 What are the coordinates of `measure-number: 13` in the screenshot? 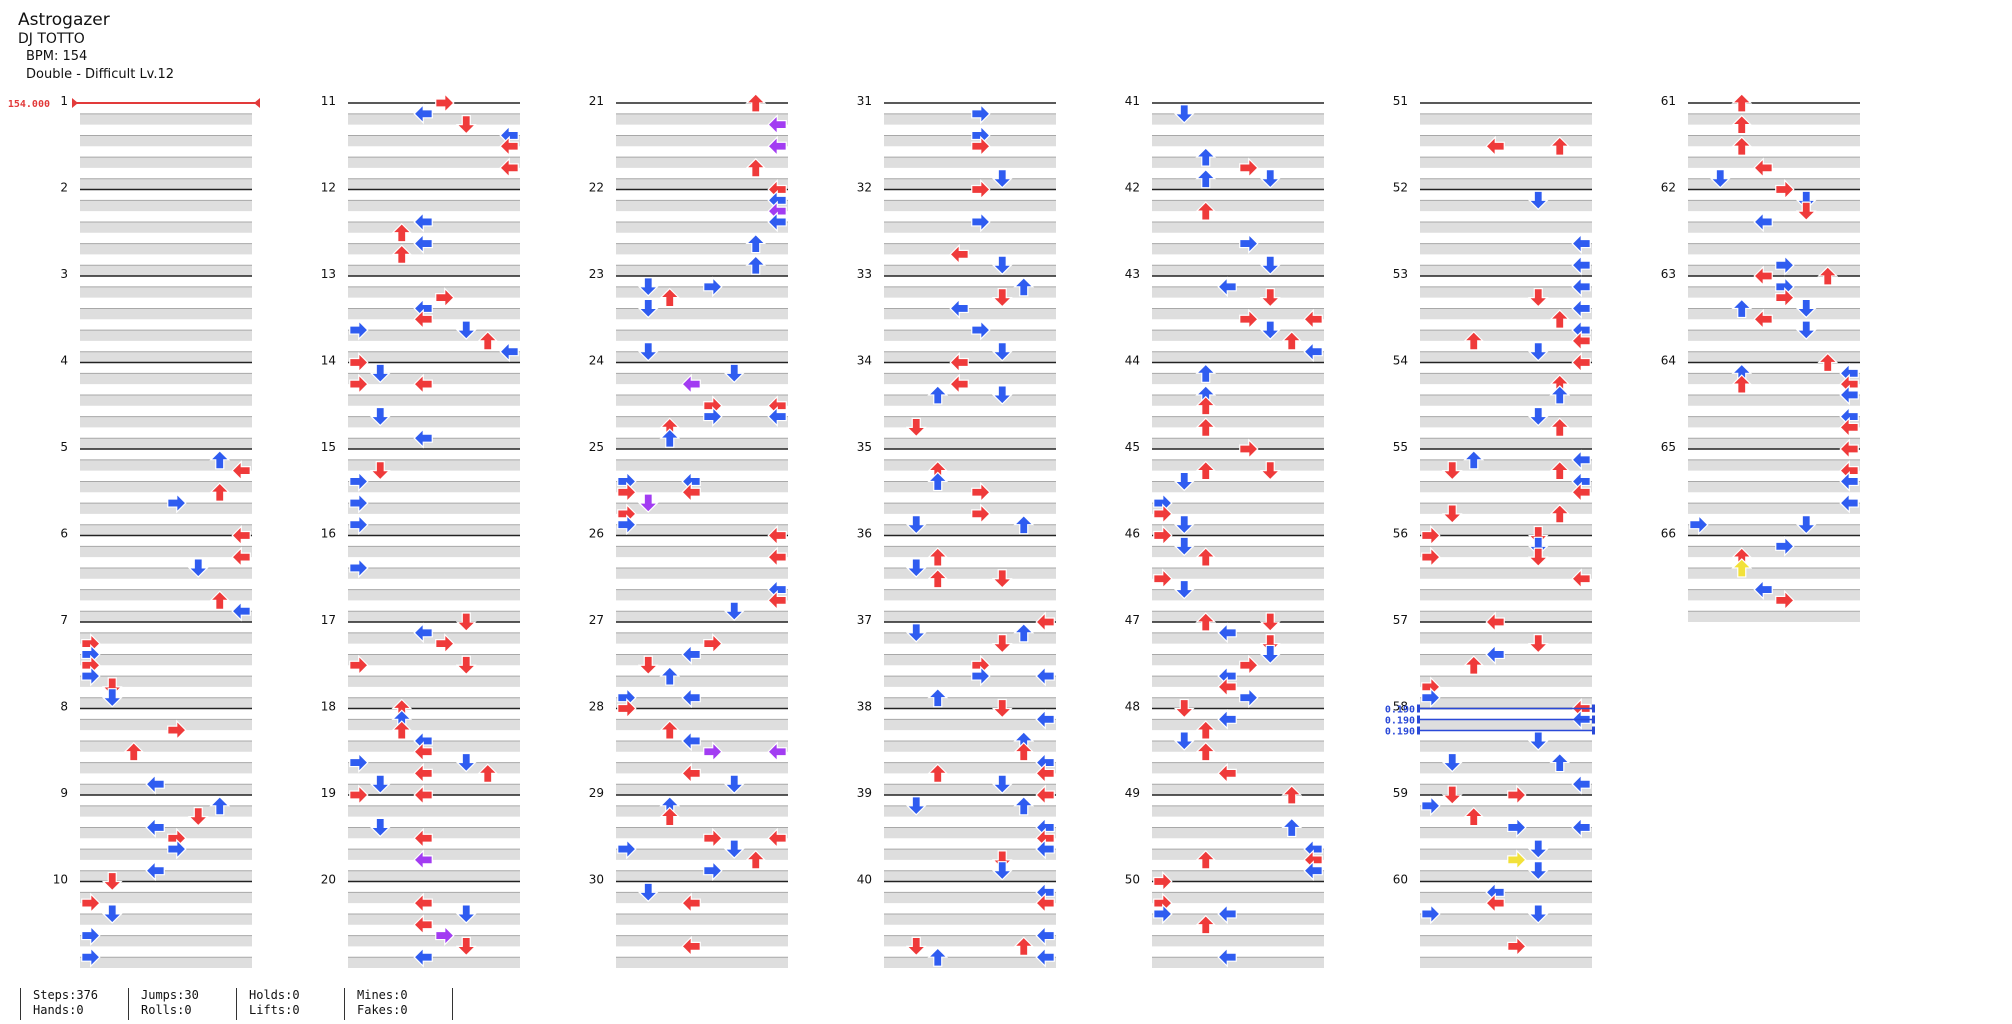 It's located at (328, 274).